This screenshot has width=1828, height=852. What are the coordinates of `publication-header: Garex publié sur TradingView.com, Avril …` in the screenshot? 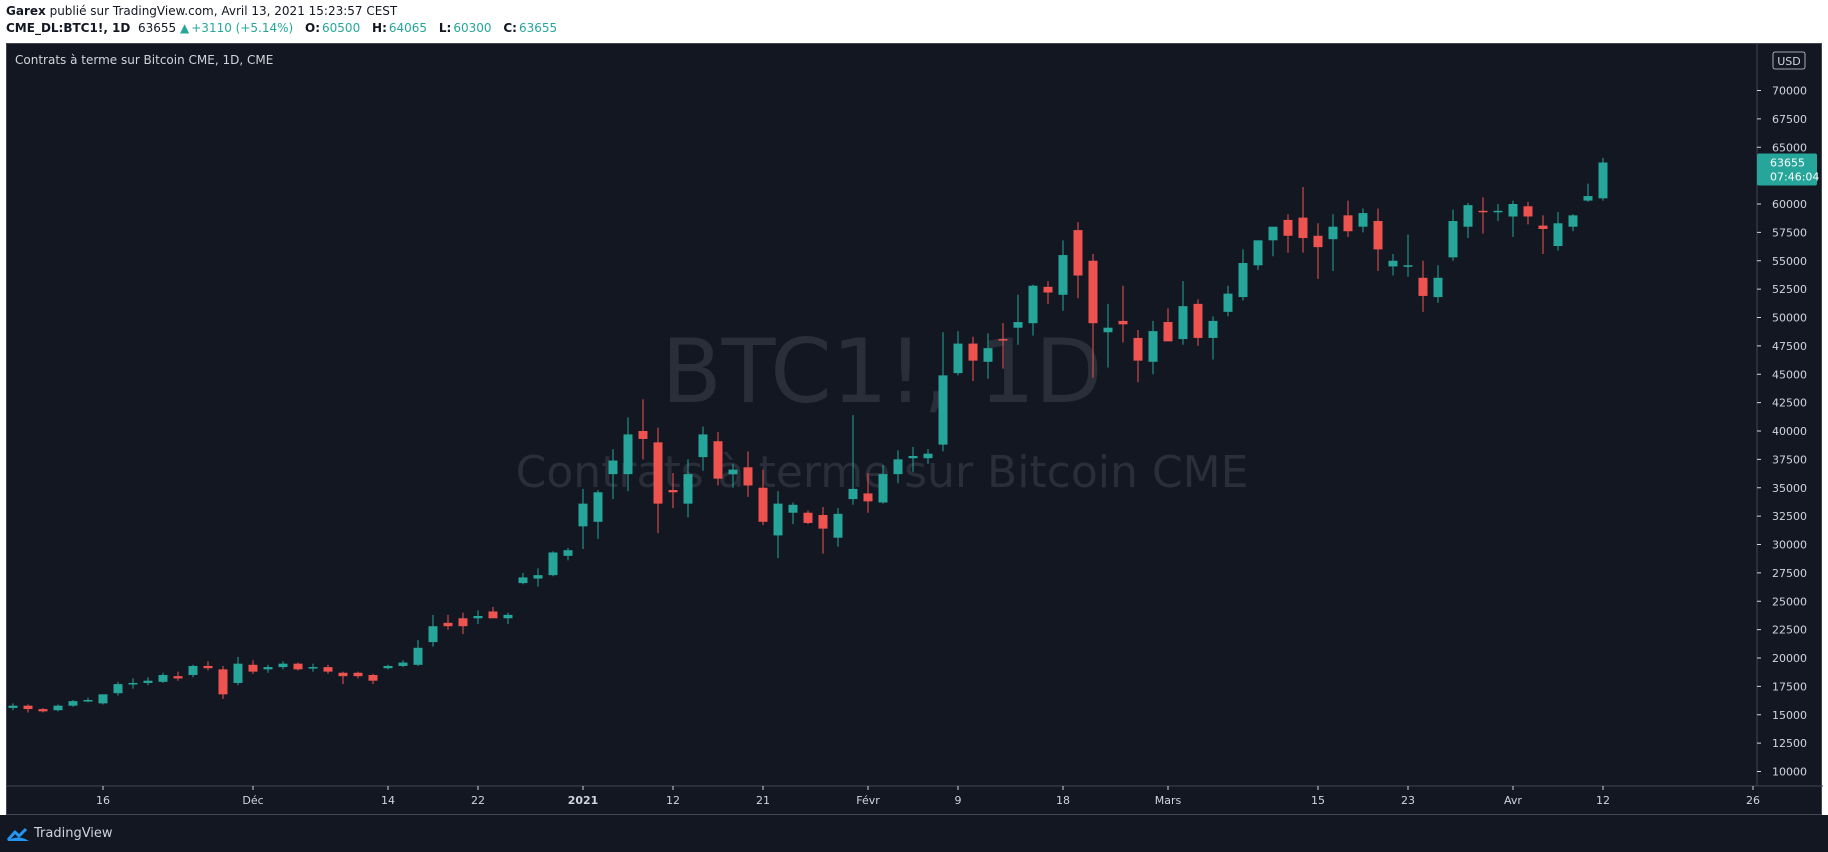 It's located at (914, 21).